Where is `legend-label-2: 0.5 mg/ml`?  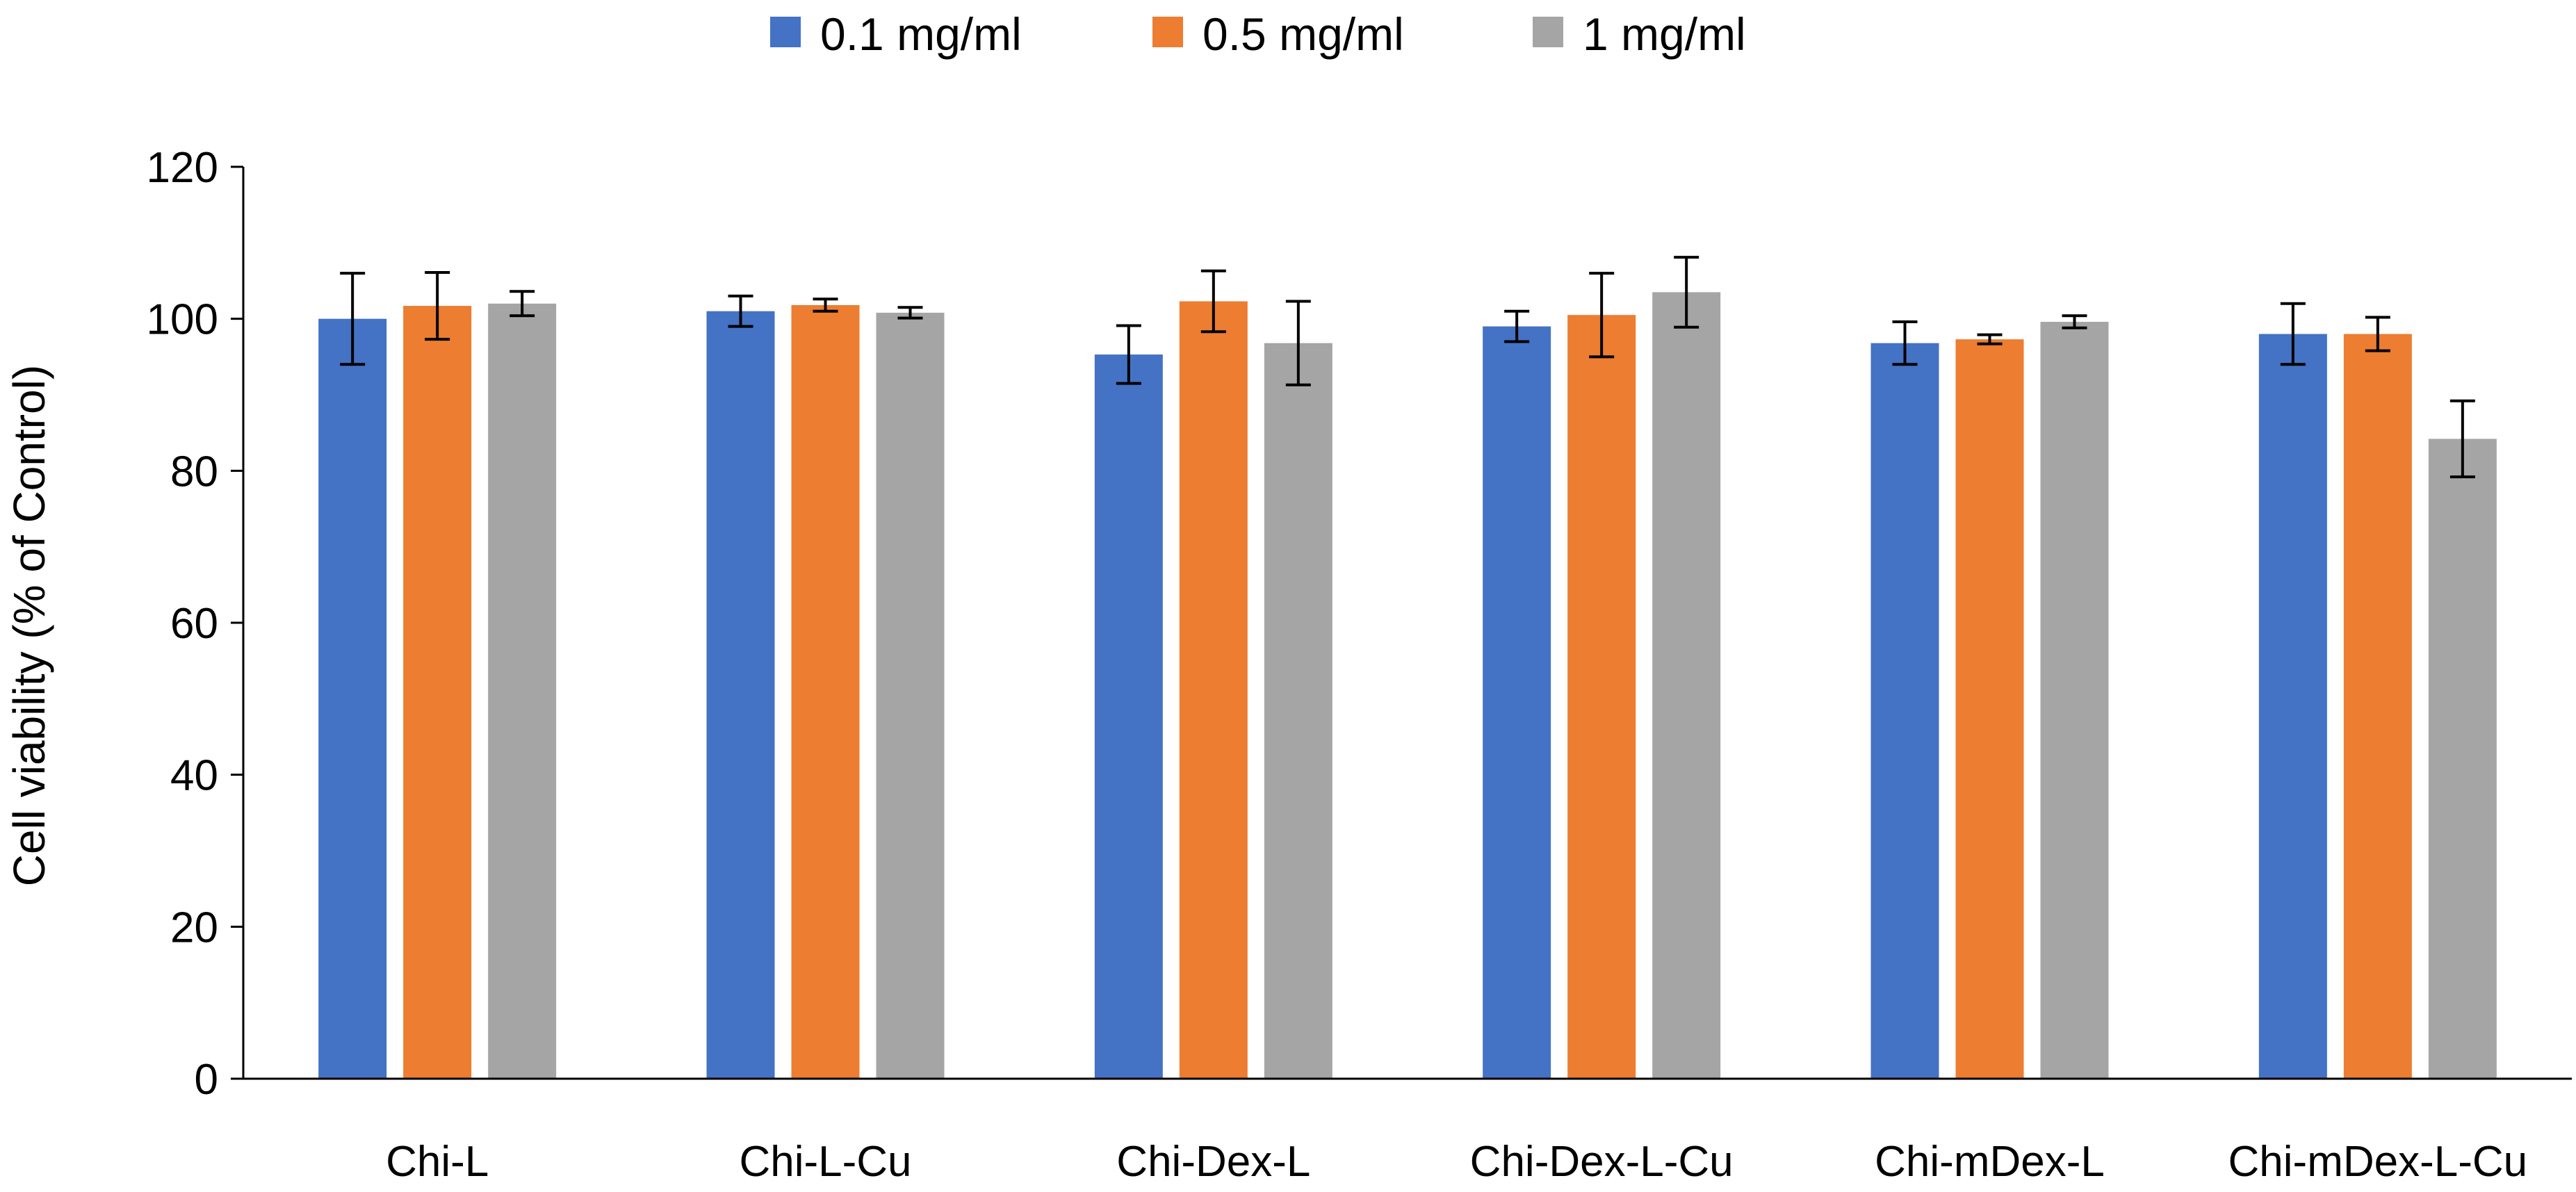 legend-label-2: 0.5 mg/ml is located at coordinates (1303, 34).